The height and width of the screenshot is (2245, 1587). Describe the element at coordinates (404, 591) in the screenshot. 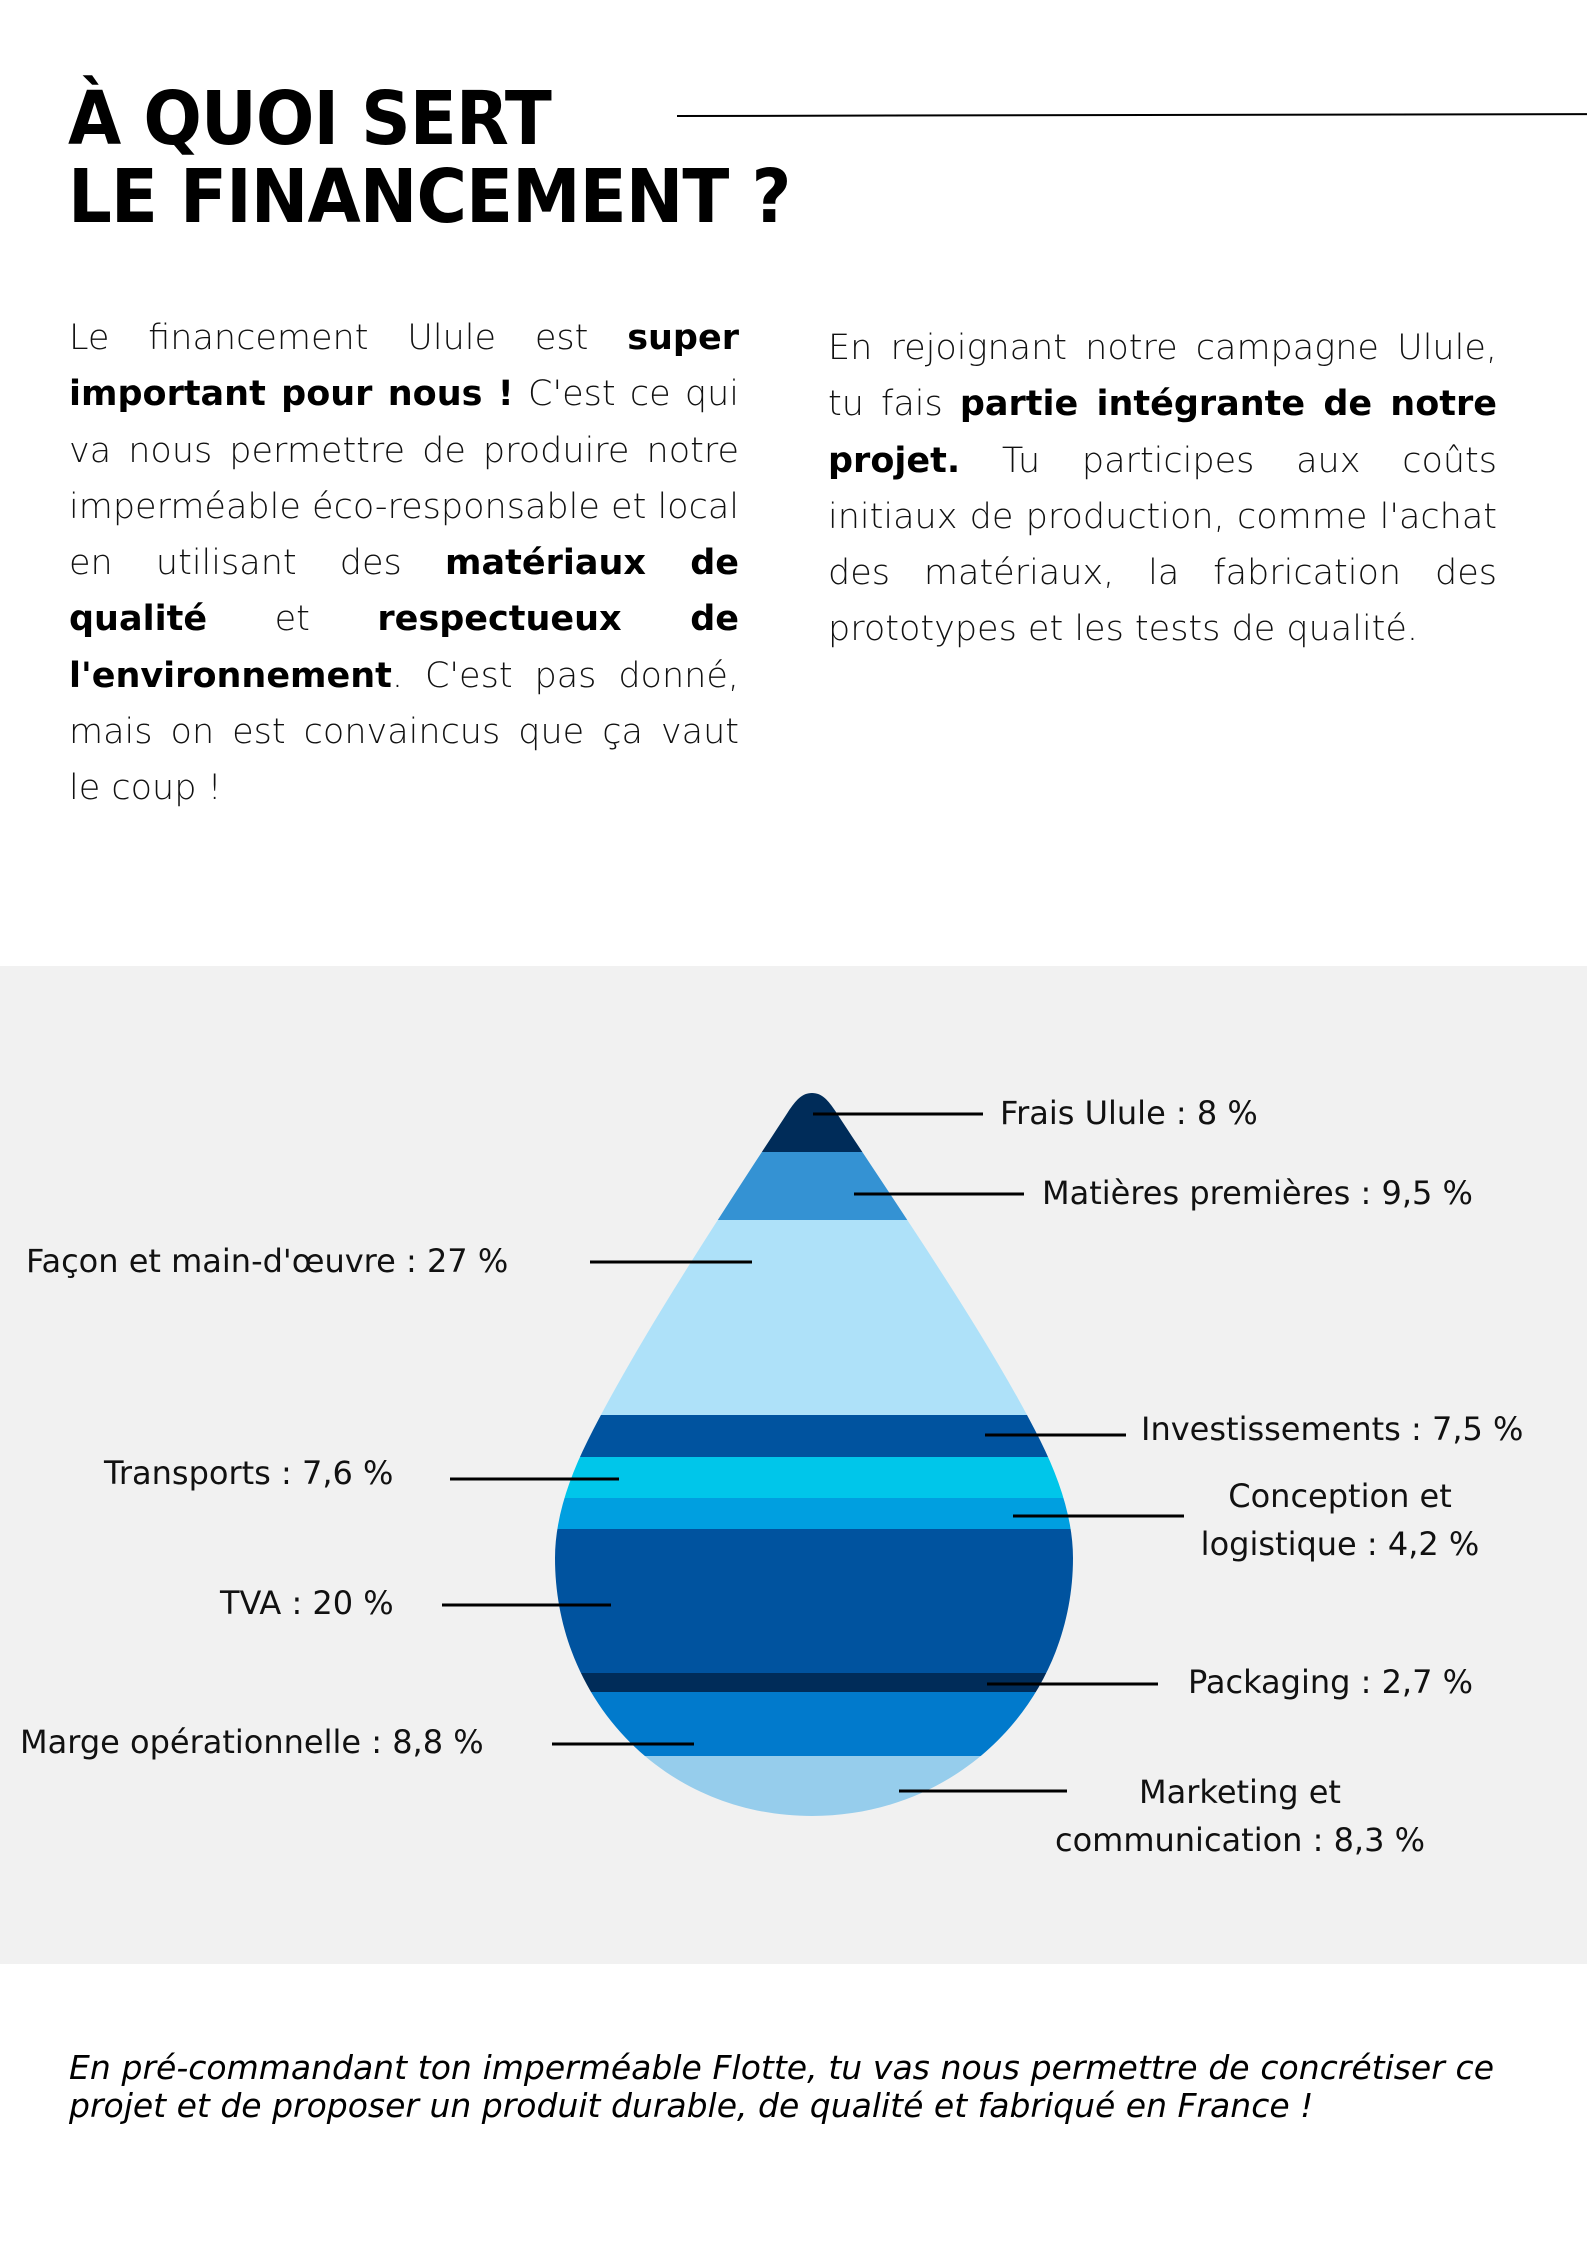

I see `emphasis: matériaux de qualité` at that location.